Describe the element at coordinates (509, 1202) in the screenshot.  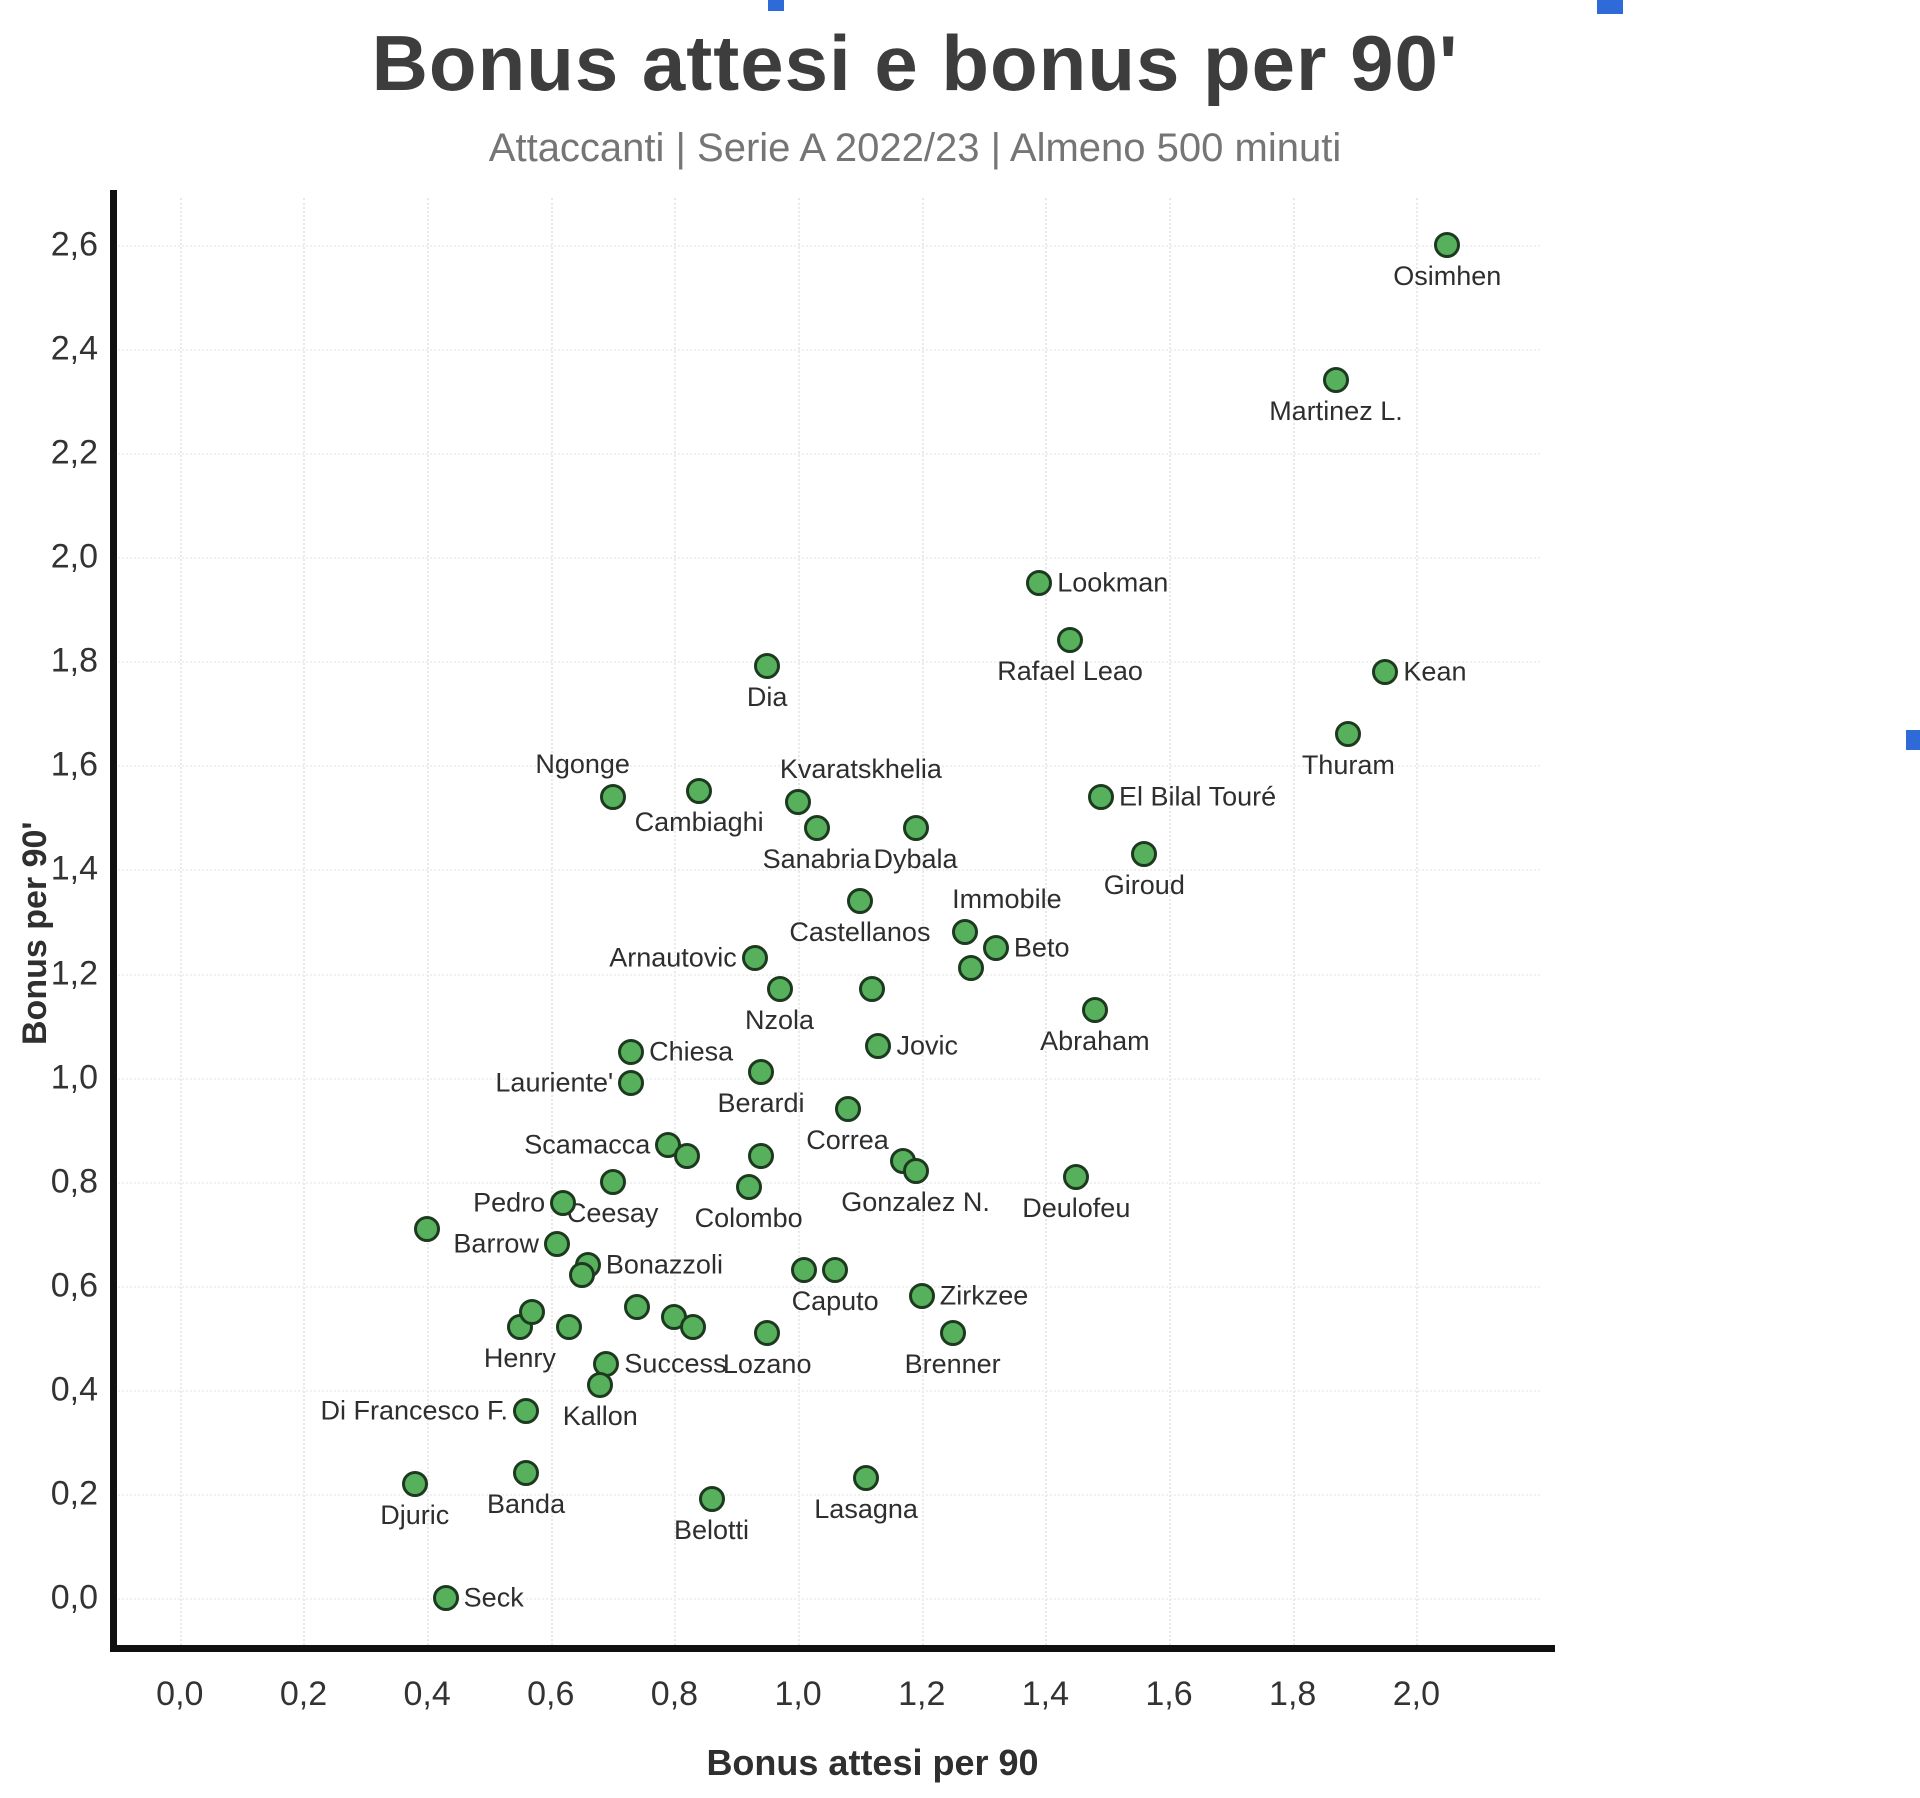
I see `data-point-label: Pedro` at that location.